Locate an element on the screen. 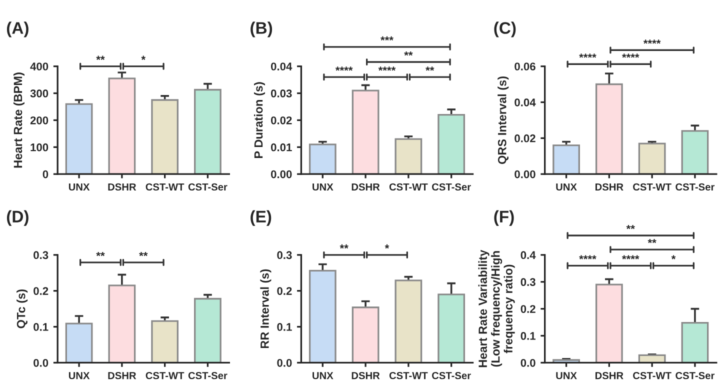  y-tick-label: 0.01 is located at coordinates (281, 147).